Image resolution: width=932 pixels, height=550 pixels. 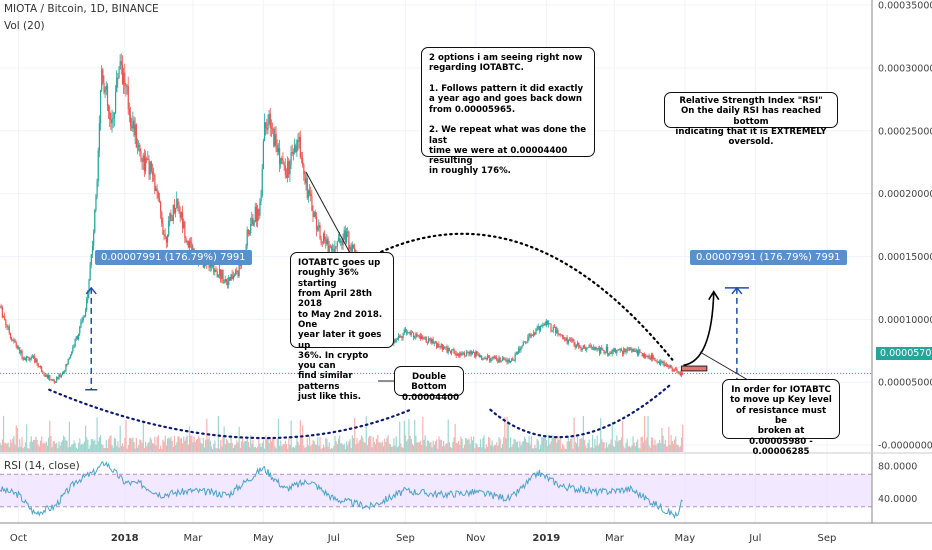 I want to click on note-double-bottom: Double Bottom 0.00004400, so click(x=429, y=384).